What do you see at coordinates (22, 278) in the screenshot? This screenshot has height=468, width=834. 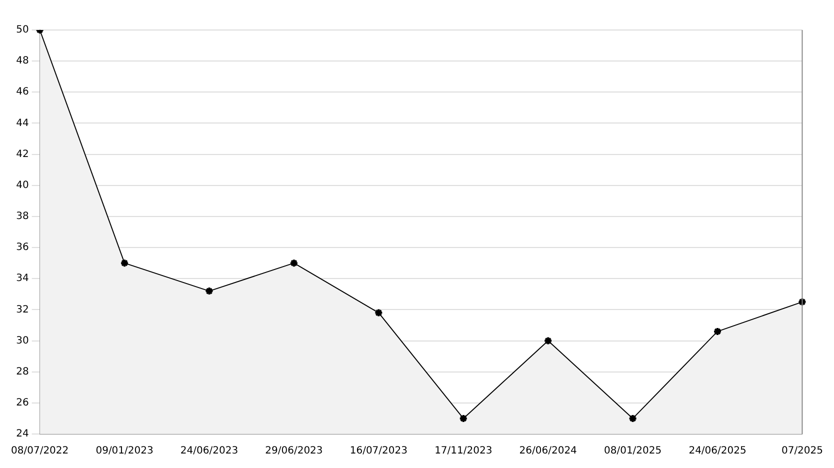 I see `y-tick-label: 34` at bounding box center [22, 278].